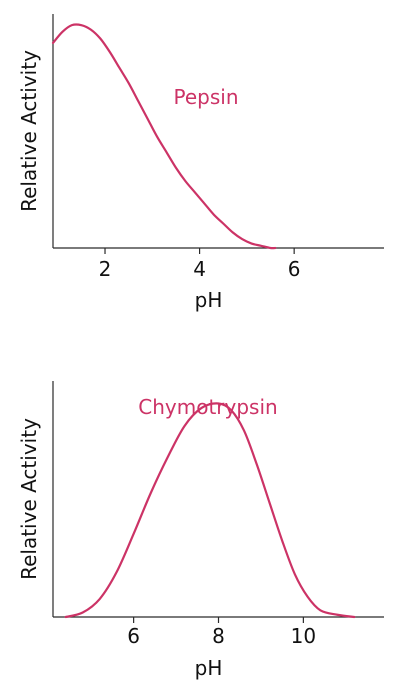 The image size is (400, 690). Describe the element at coordinates (218, 636) in the screenshot. I see `chymotrypsin-x-tick-label: 8` at that location.